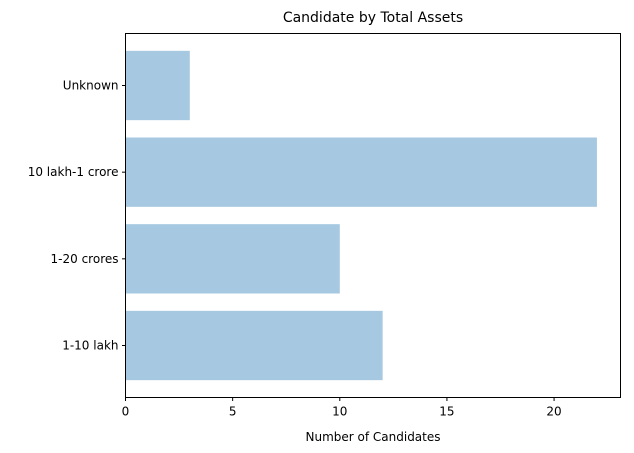 The height and width of the screenshot is (453, 634). I want to click on bar-1-20-crores, so click(232, 259).